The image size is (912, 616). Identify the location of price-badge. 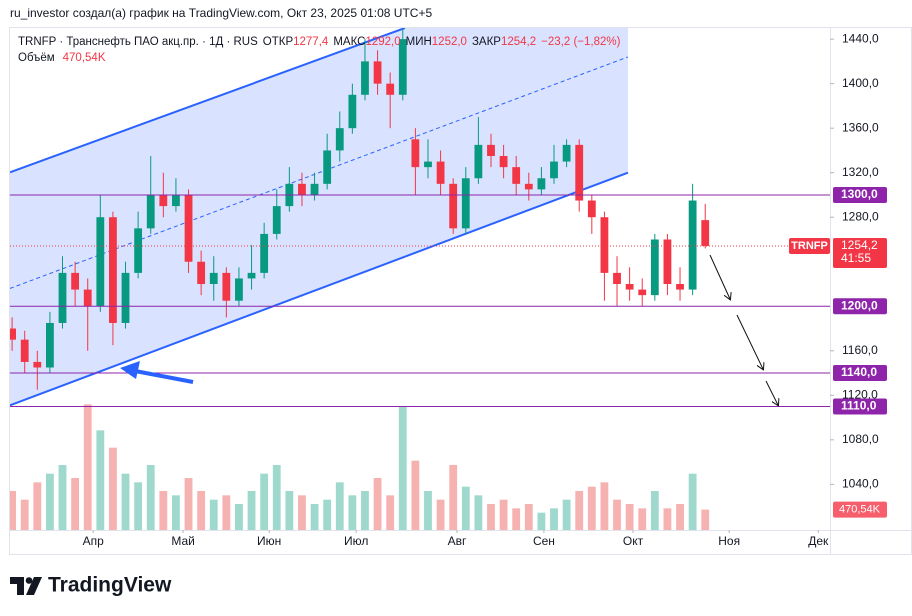
(860, 252).